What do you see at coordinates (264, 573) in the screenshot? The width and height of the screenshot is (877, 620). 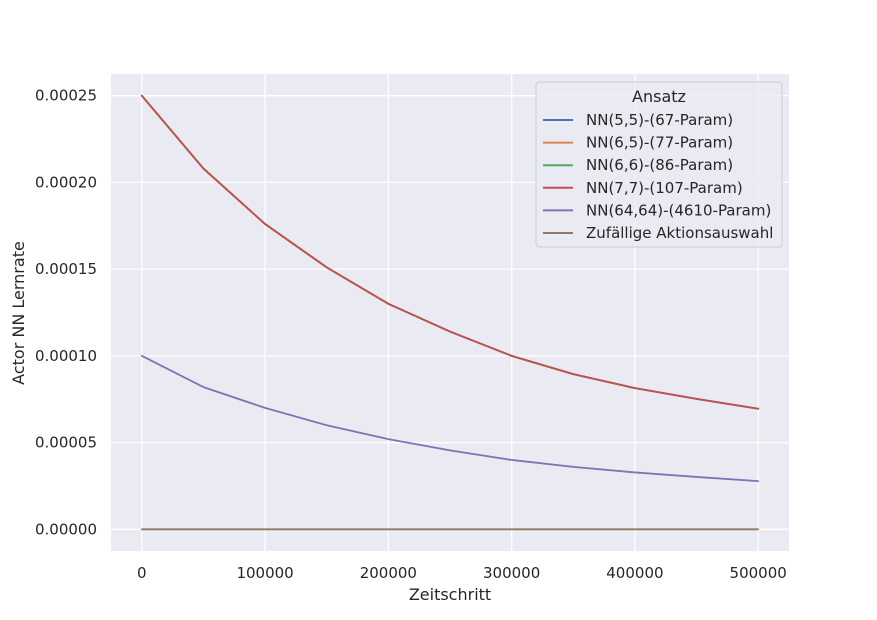 I see `x-tick-label: 100000` at bounding box center [264, 573].